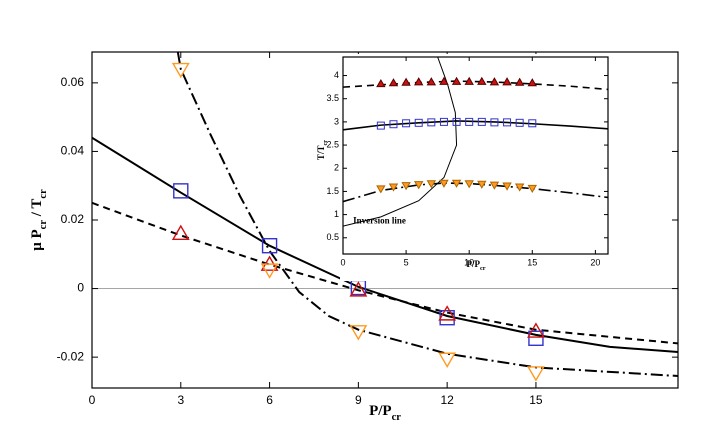 The image size is (706, 437). What do you see at coordinates (73, 82) in the screenshot?
I see `y-tick-label: 0.06` at bounding box center [73, 82].